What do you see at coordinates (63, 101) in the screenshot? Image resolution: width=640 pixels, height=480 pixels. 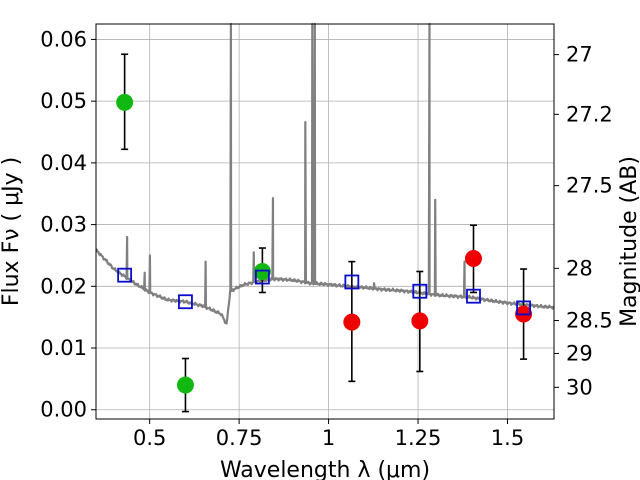 I see `y-tick-label: 0.05` at bounding box center [63, 101].